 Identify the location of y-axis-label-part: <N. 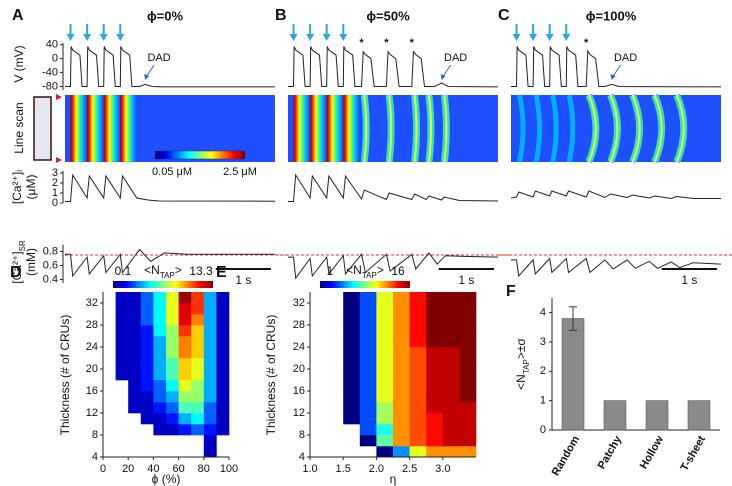
(521, 382).